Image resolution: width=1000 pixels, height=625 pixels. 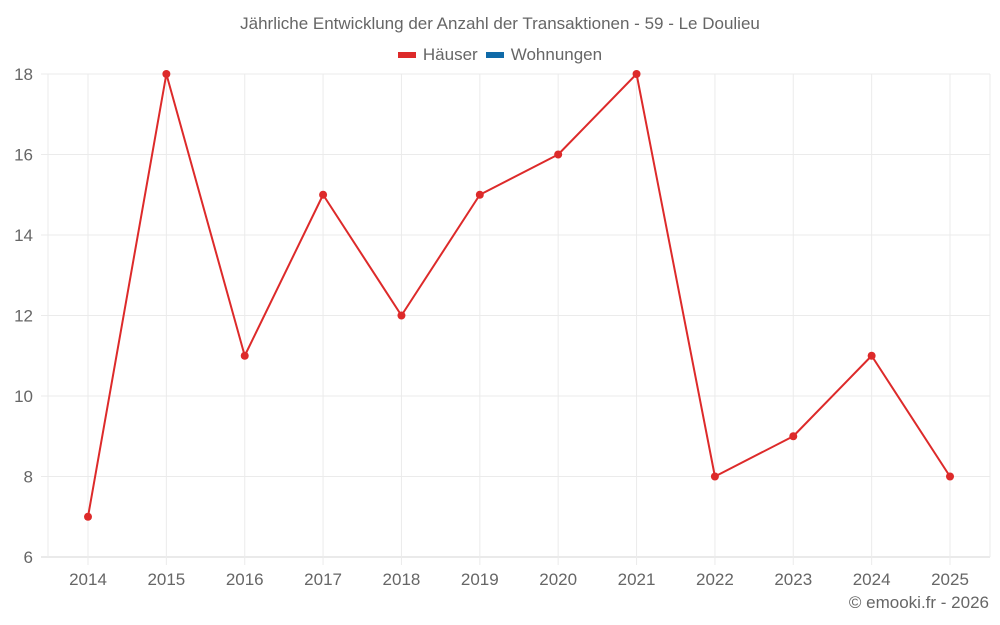 What do you see at coordinates (23, 235) in the screenshot?
I see `y-tick-label: 14` at bounding box center [23, 235].